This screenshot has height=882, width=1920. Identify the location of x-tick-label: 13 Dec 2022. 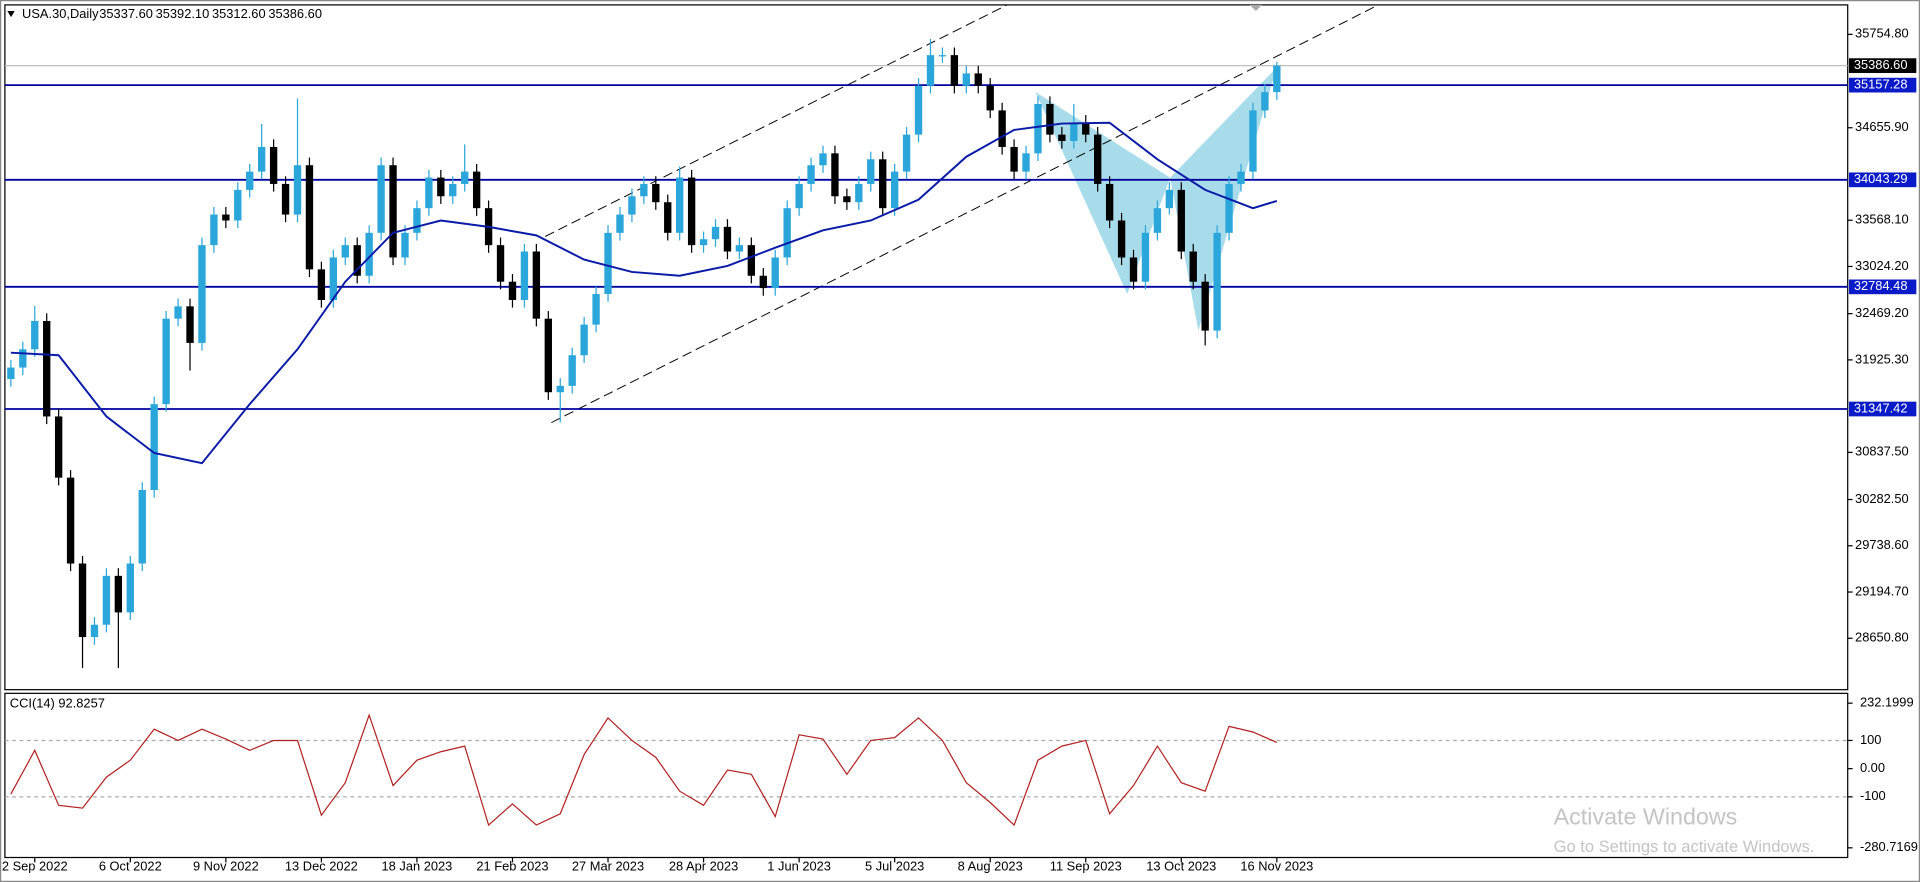
(321, 866).